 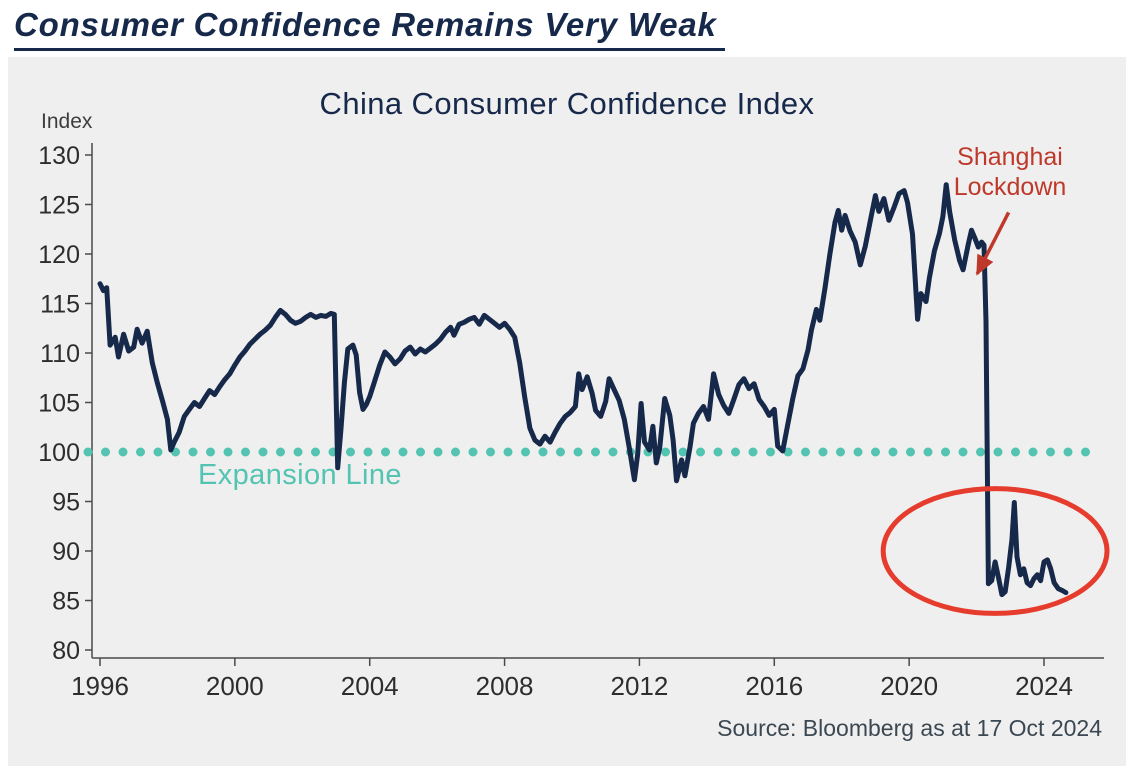 What do you see at coordinates (909, 728) in the screenshot?
I see `source-caption: Source: Bloomberg as at 17 Oct 2024` at bounding box center [909, 728].